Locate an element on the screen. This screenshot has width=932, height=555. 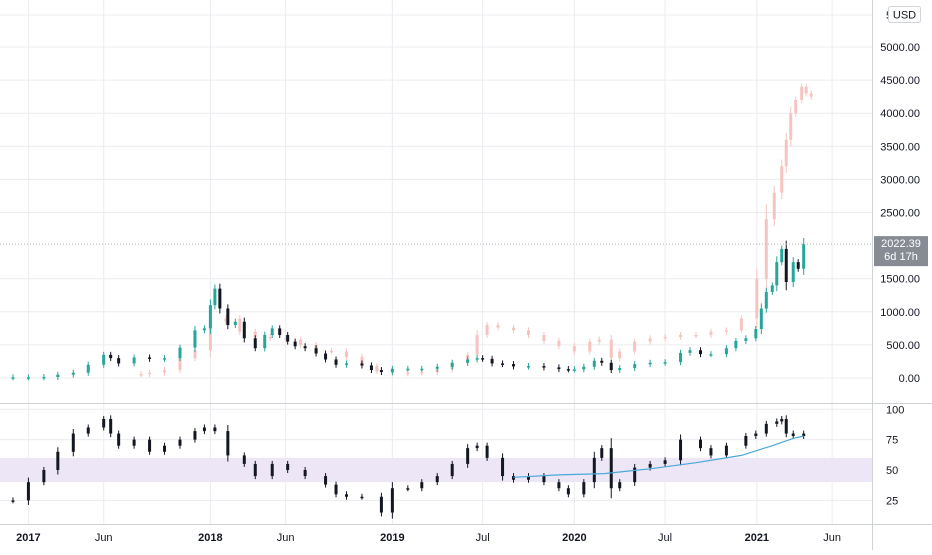
price-label-countdown: 6d 17h is located at coordinates (901, 257).